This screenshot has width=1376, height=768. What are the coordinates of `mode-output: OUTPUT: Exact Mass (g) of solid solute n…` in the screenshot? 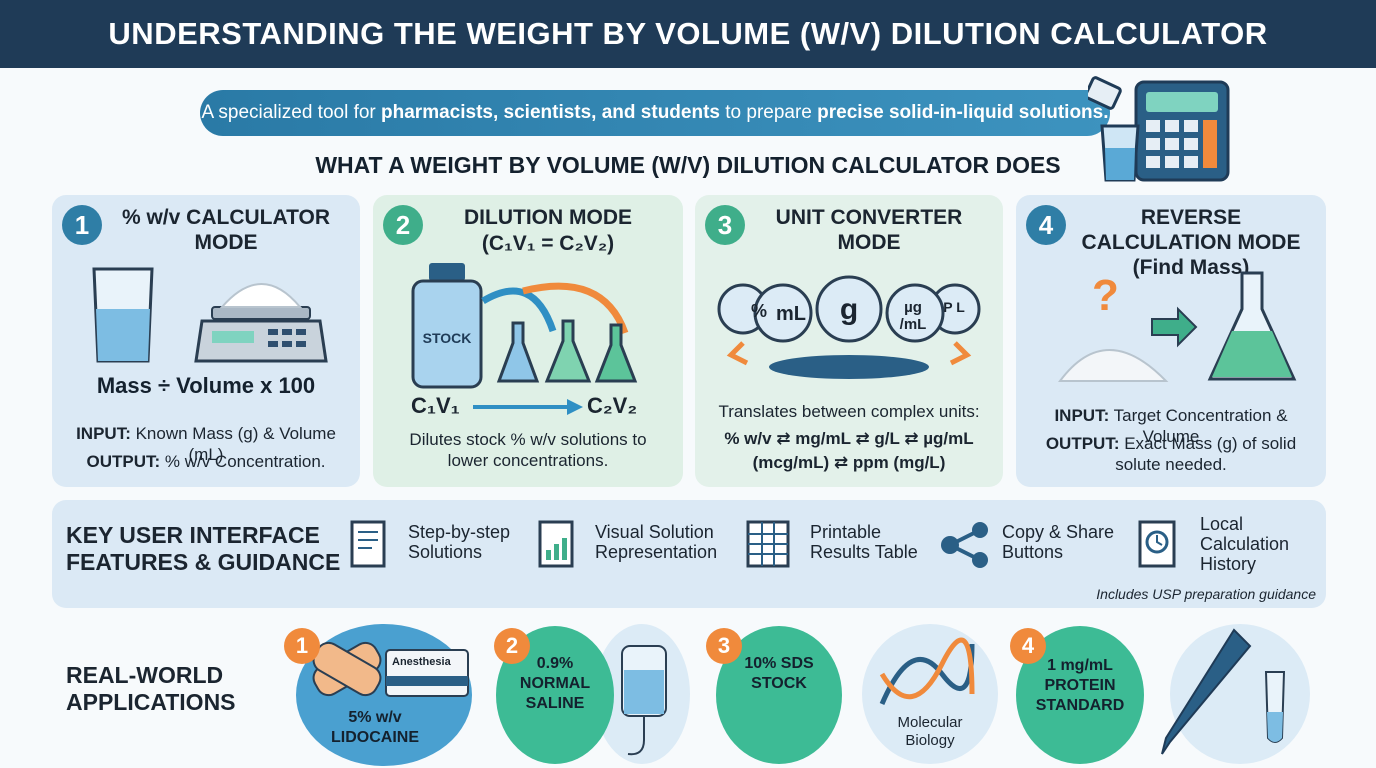 It's located at (1171, 454).